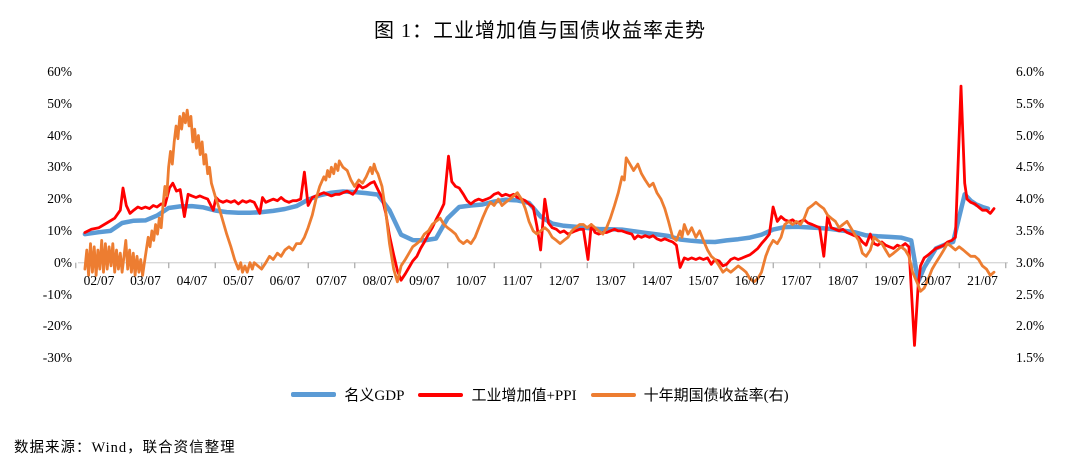 This screenshot has height=473, width=1080. I want to click on x-axis-label: 20/07, so click(936, 280).